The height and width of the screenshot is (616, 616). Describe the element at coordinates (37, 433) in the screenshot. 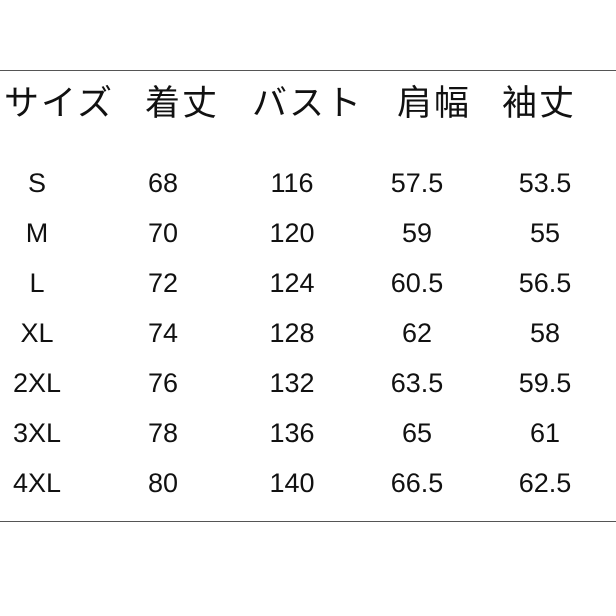

I see `cell-size: 3XL` at that location.